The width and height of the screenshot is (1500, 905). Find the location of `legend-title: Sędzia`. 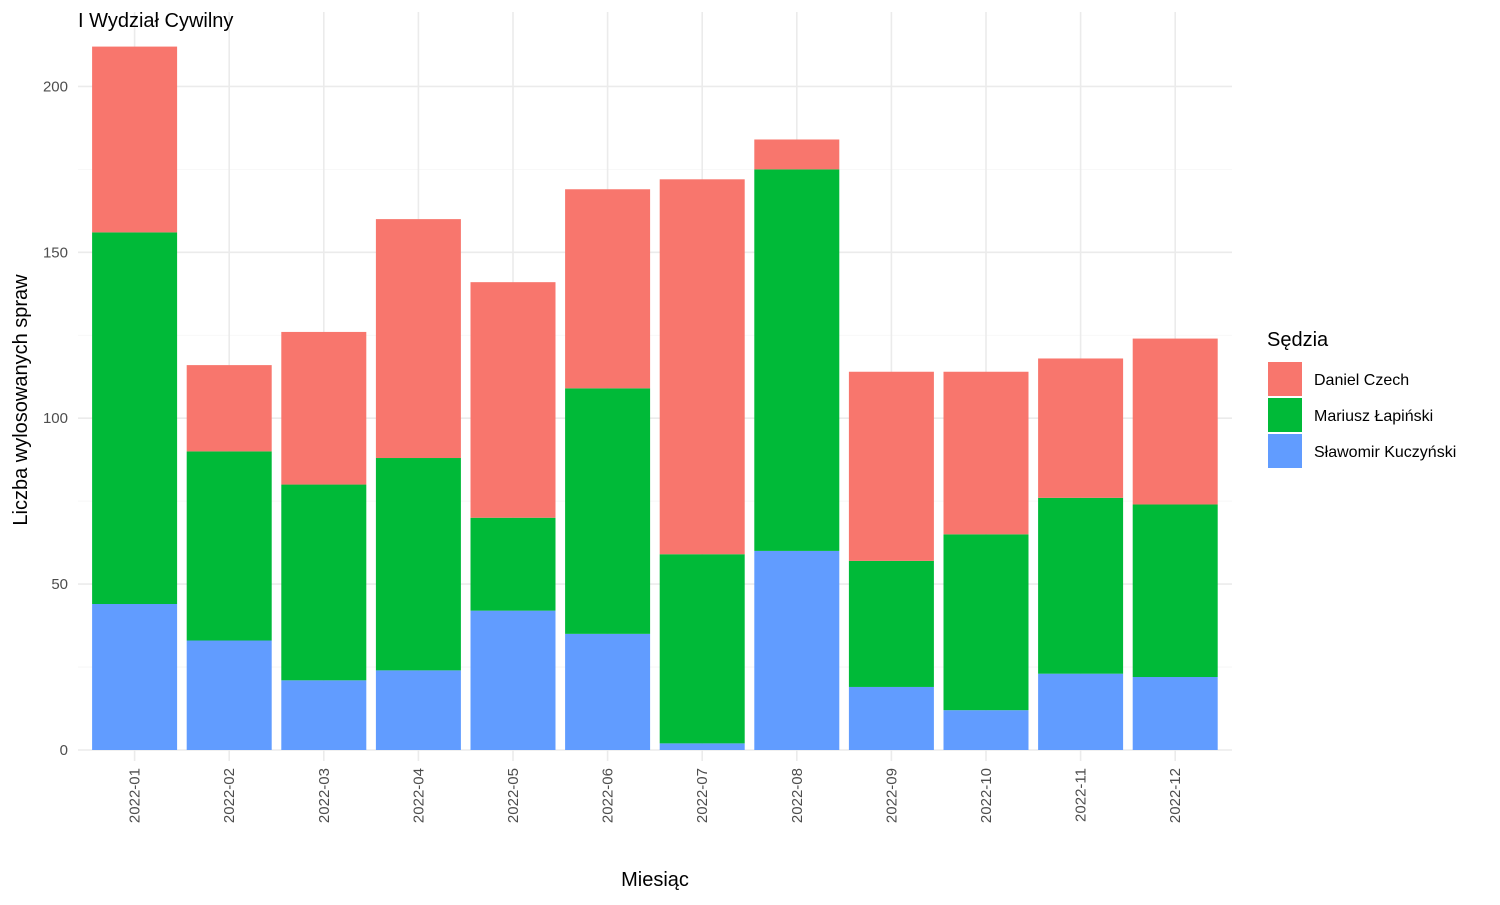

legend-title: Sędzia is located at coordinates (1298, 340).